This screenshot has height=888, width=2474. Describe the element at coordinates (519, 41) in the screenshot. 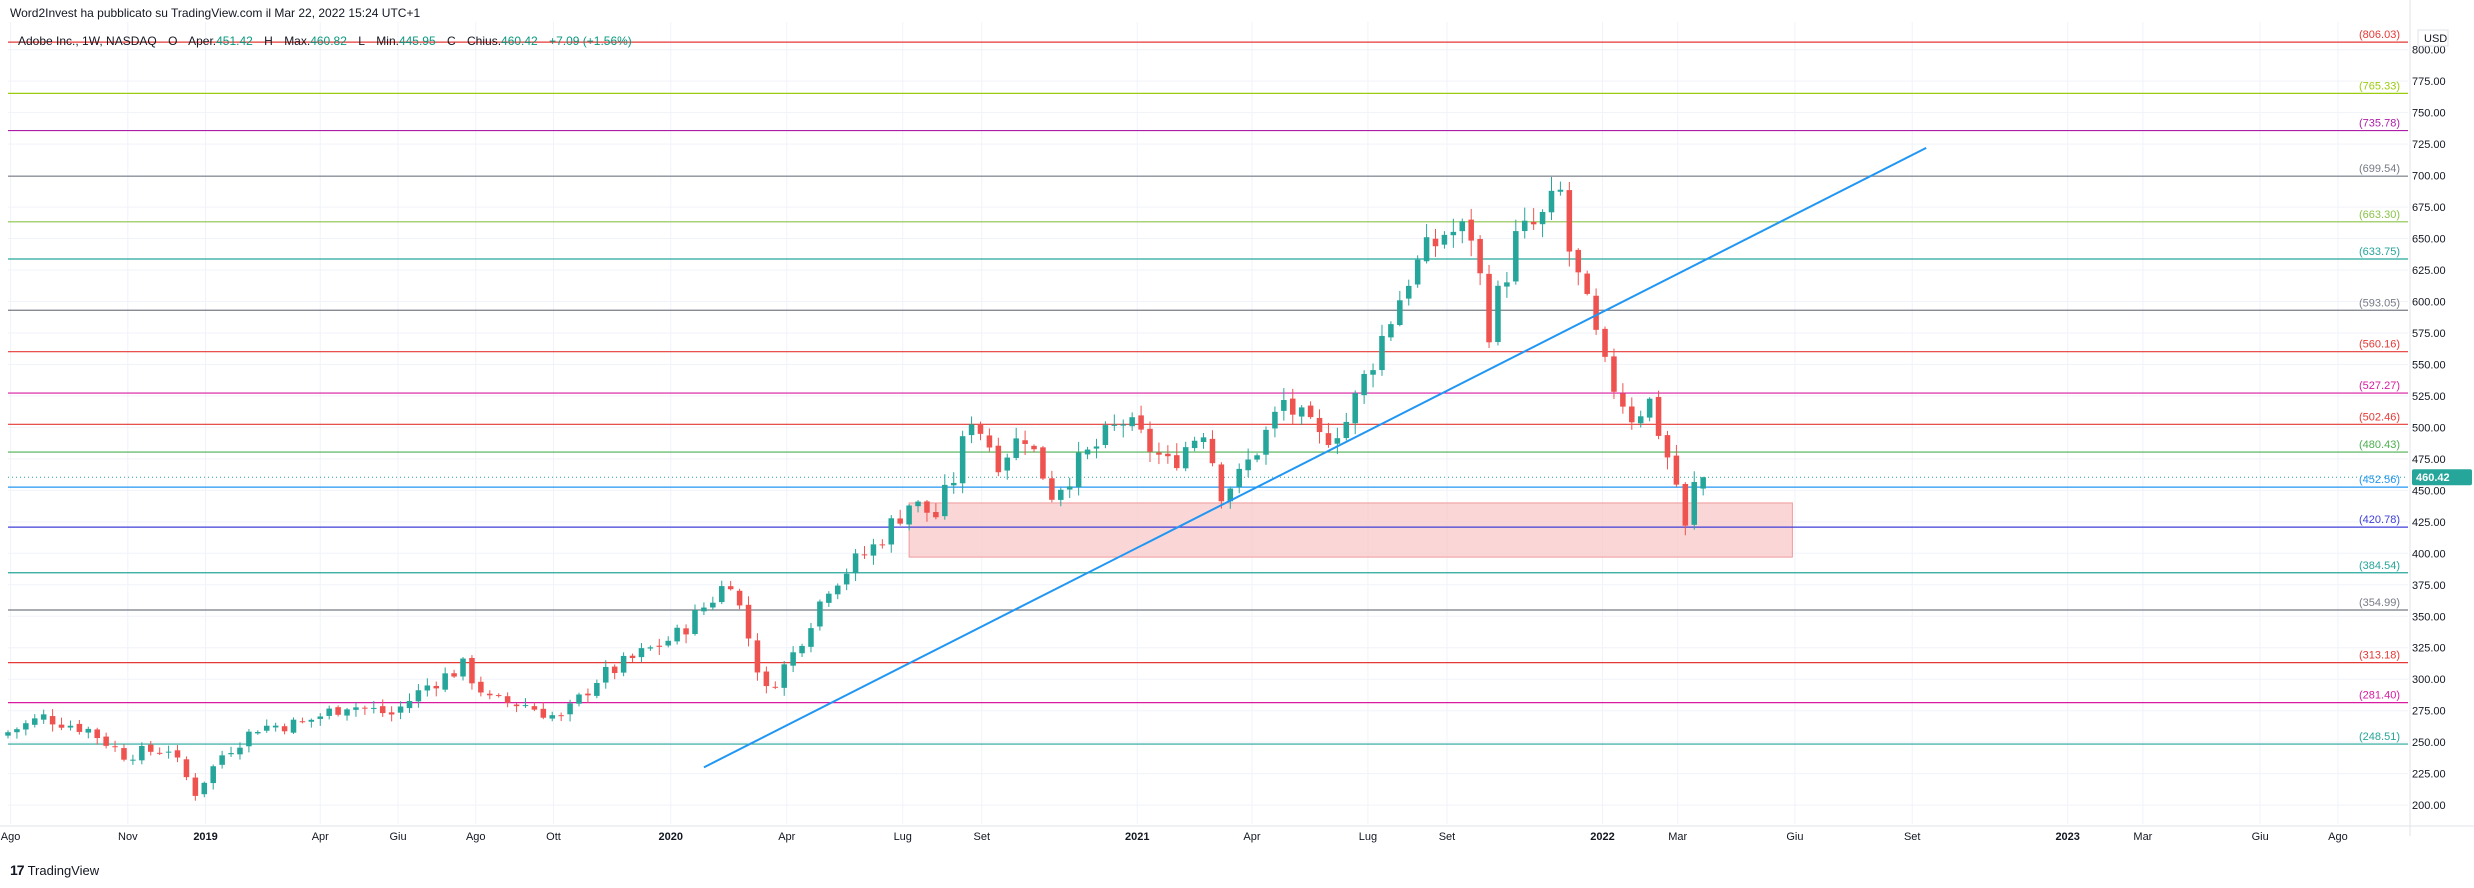

I see `close-value: 460.42` at that location.